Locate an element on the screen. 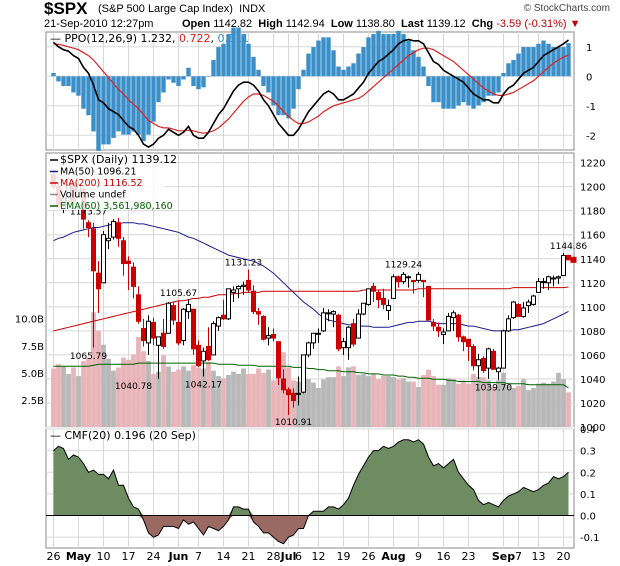 The width and height of the screenshot is (620, 566). price-tick-label: 1040 is located at coordinates (592, 380).